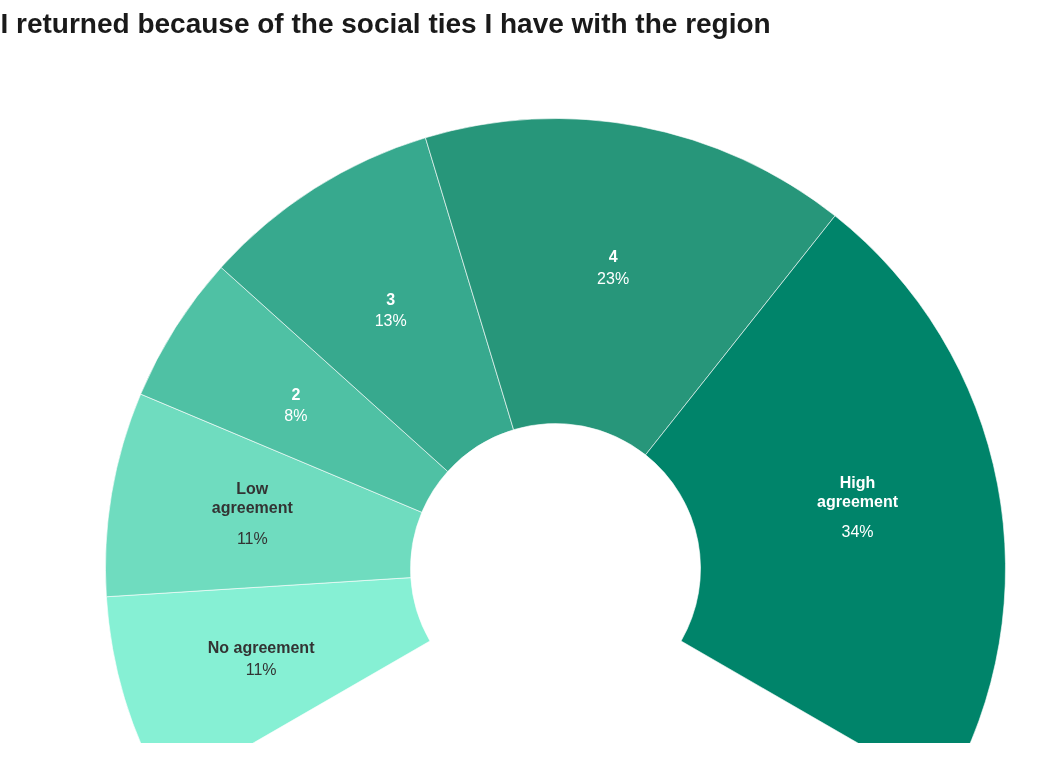  What do you see at coordinates (613, 257) in the screenshot?
I see `slice-label: 4` at bounding box center [613, 257].